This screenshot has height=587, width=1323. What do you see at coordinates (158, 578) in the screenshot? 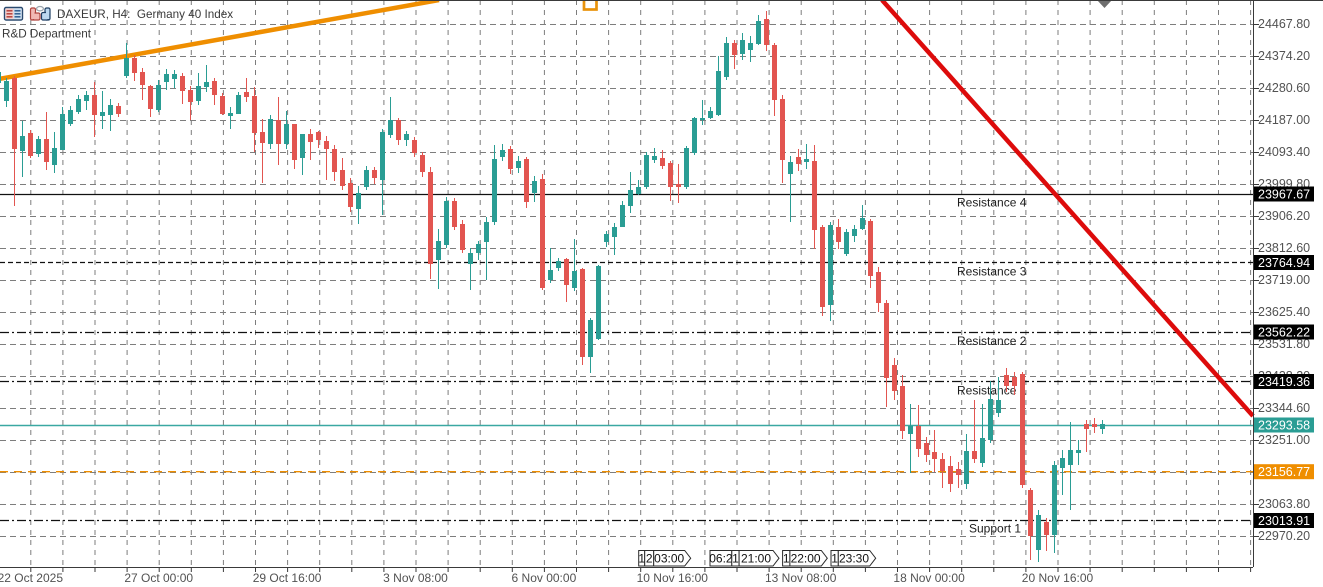
I see `svg-text: 27 Oct 00:00` at bounding box center [158, 578].